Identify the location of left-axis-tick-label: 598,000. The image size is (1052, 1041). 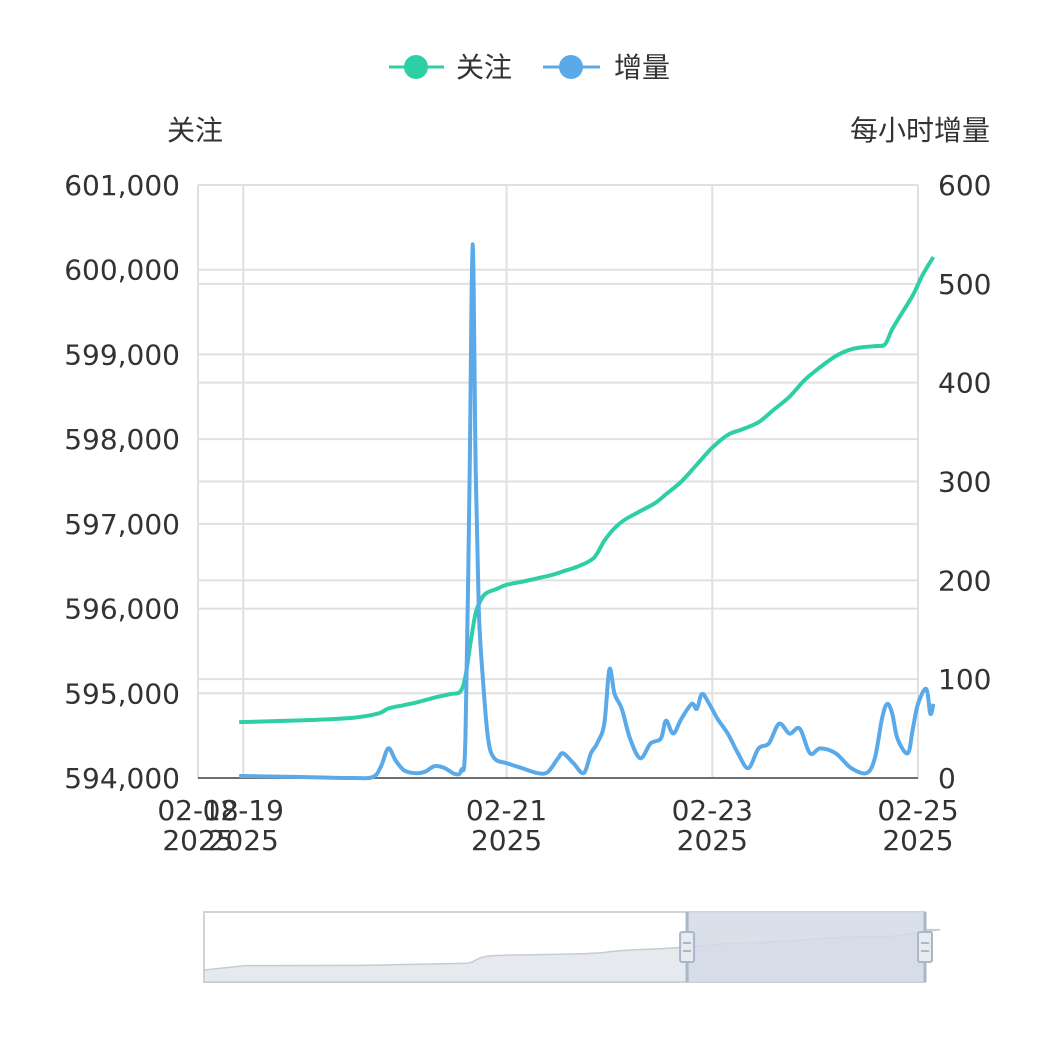
(122, 439).